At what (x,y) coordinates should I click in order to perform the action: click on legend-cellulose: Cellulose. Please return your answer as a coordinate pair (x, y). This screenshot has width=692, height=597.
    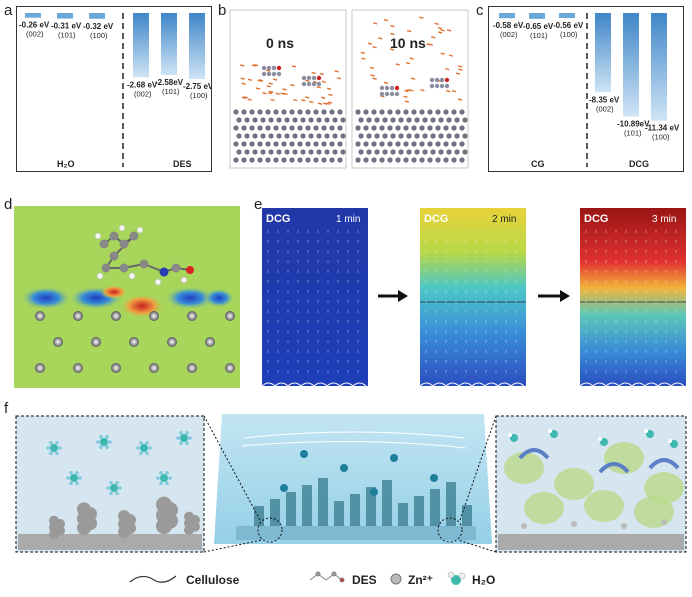
    Looking at the image, I should click on (213, 580).